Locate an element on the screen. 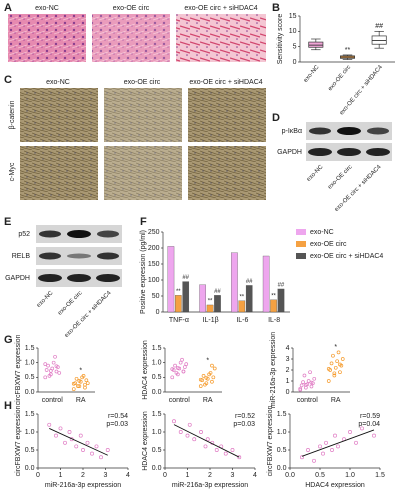 This screenshot has height=500, width=400. x-tick-label: 2 is located at coordinates (83, 475).